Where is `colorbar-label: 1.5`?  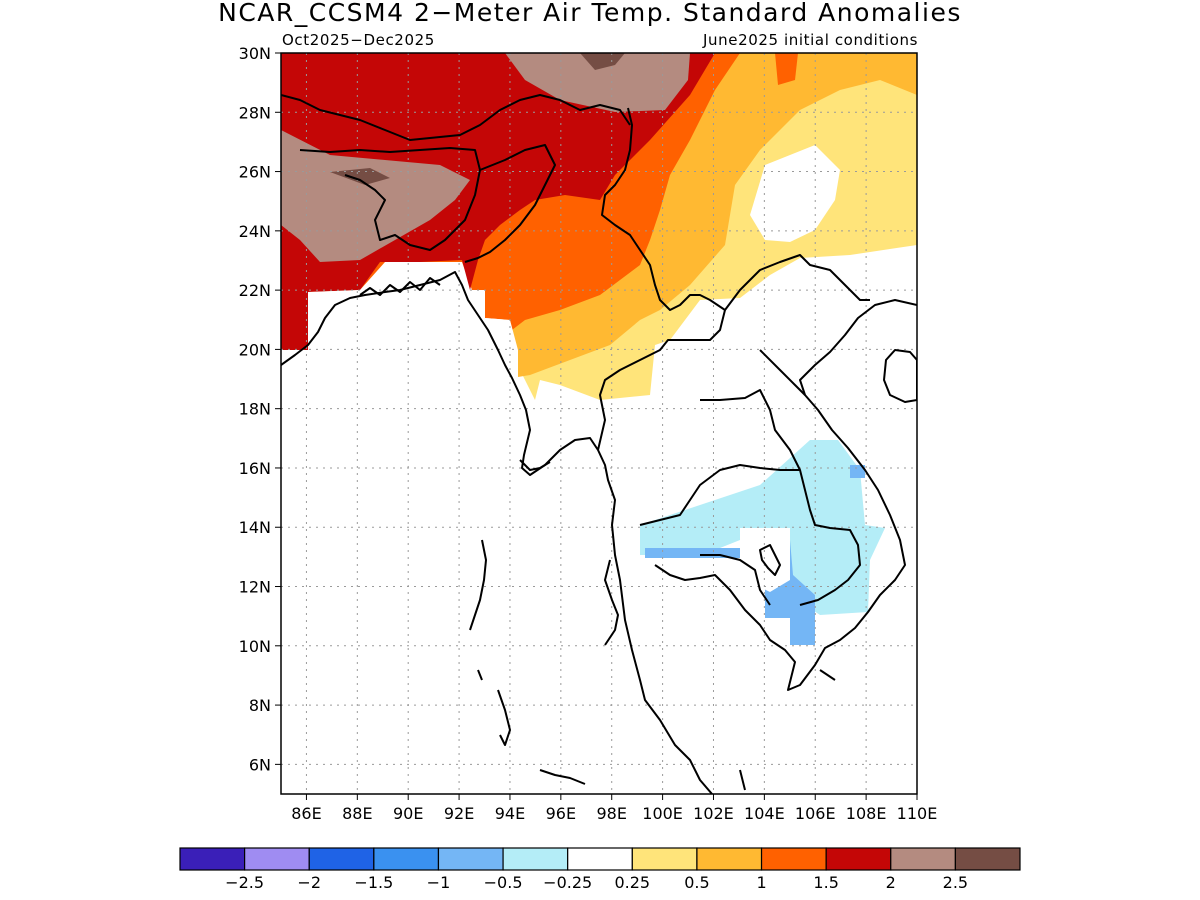 colorbar-label: 1.5 is located at coordinates (825, 882).